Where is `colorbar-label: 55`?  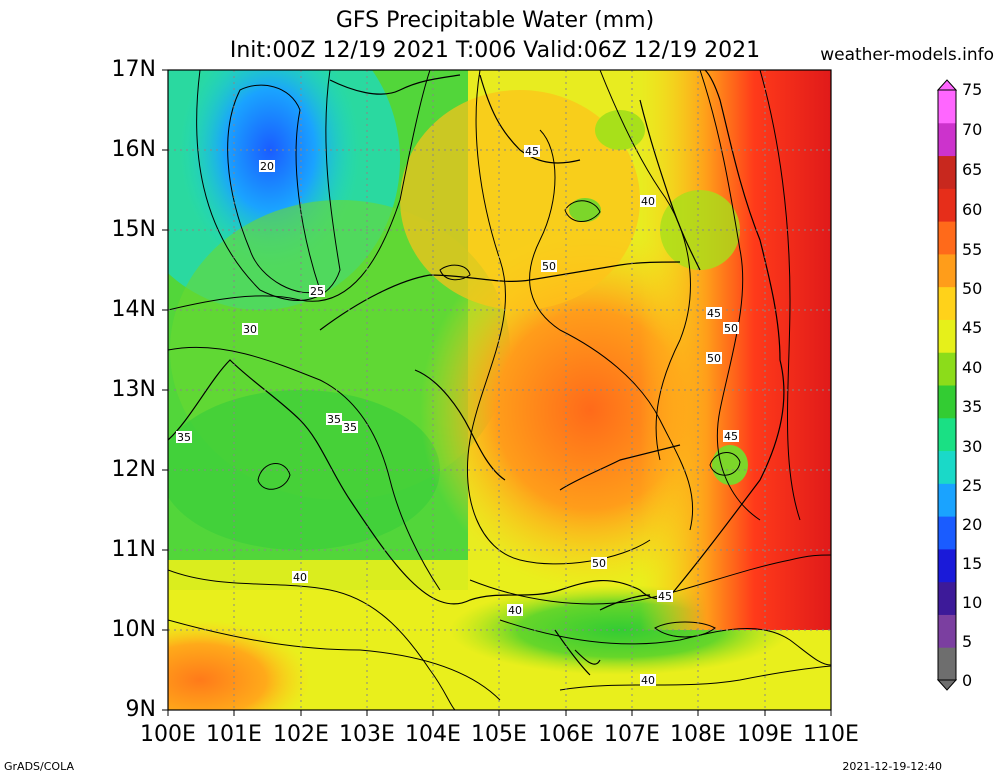
colorbar-label: 55 is located at coordinates (972, 249).